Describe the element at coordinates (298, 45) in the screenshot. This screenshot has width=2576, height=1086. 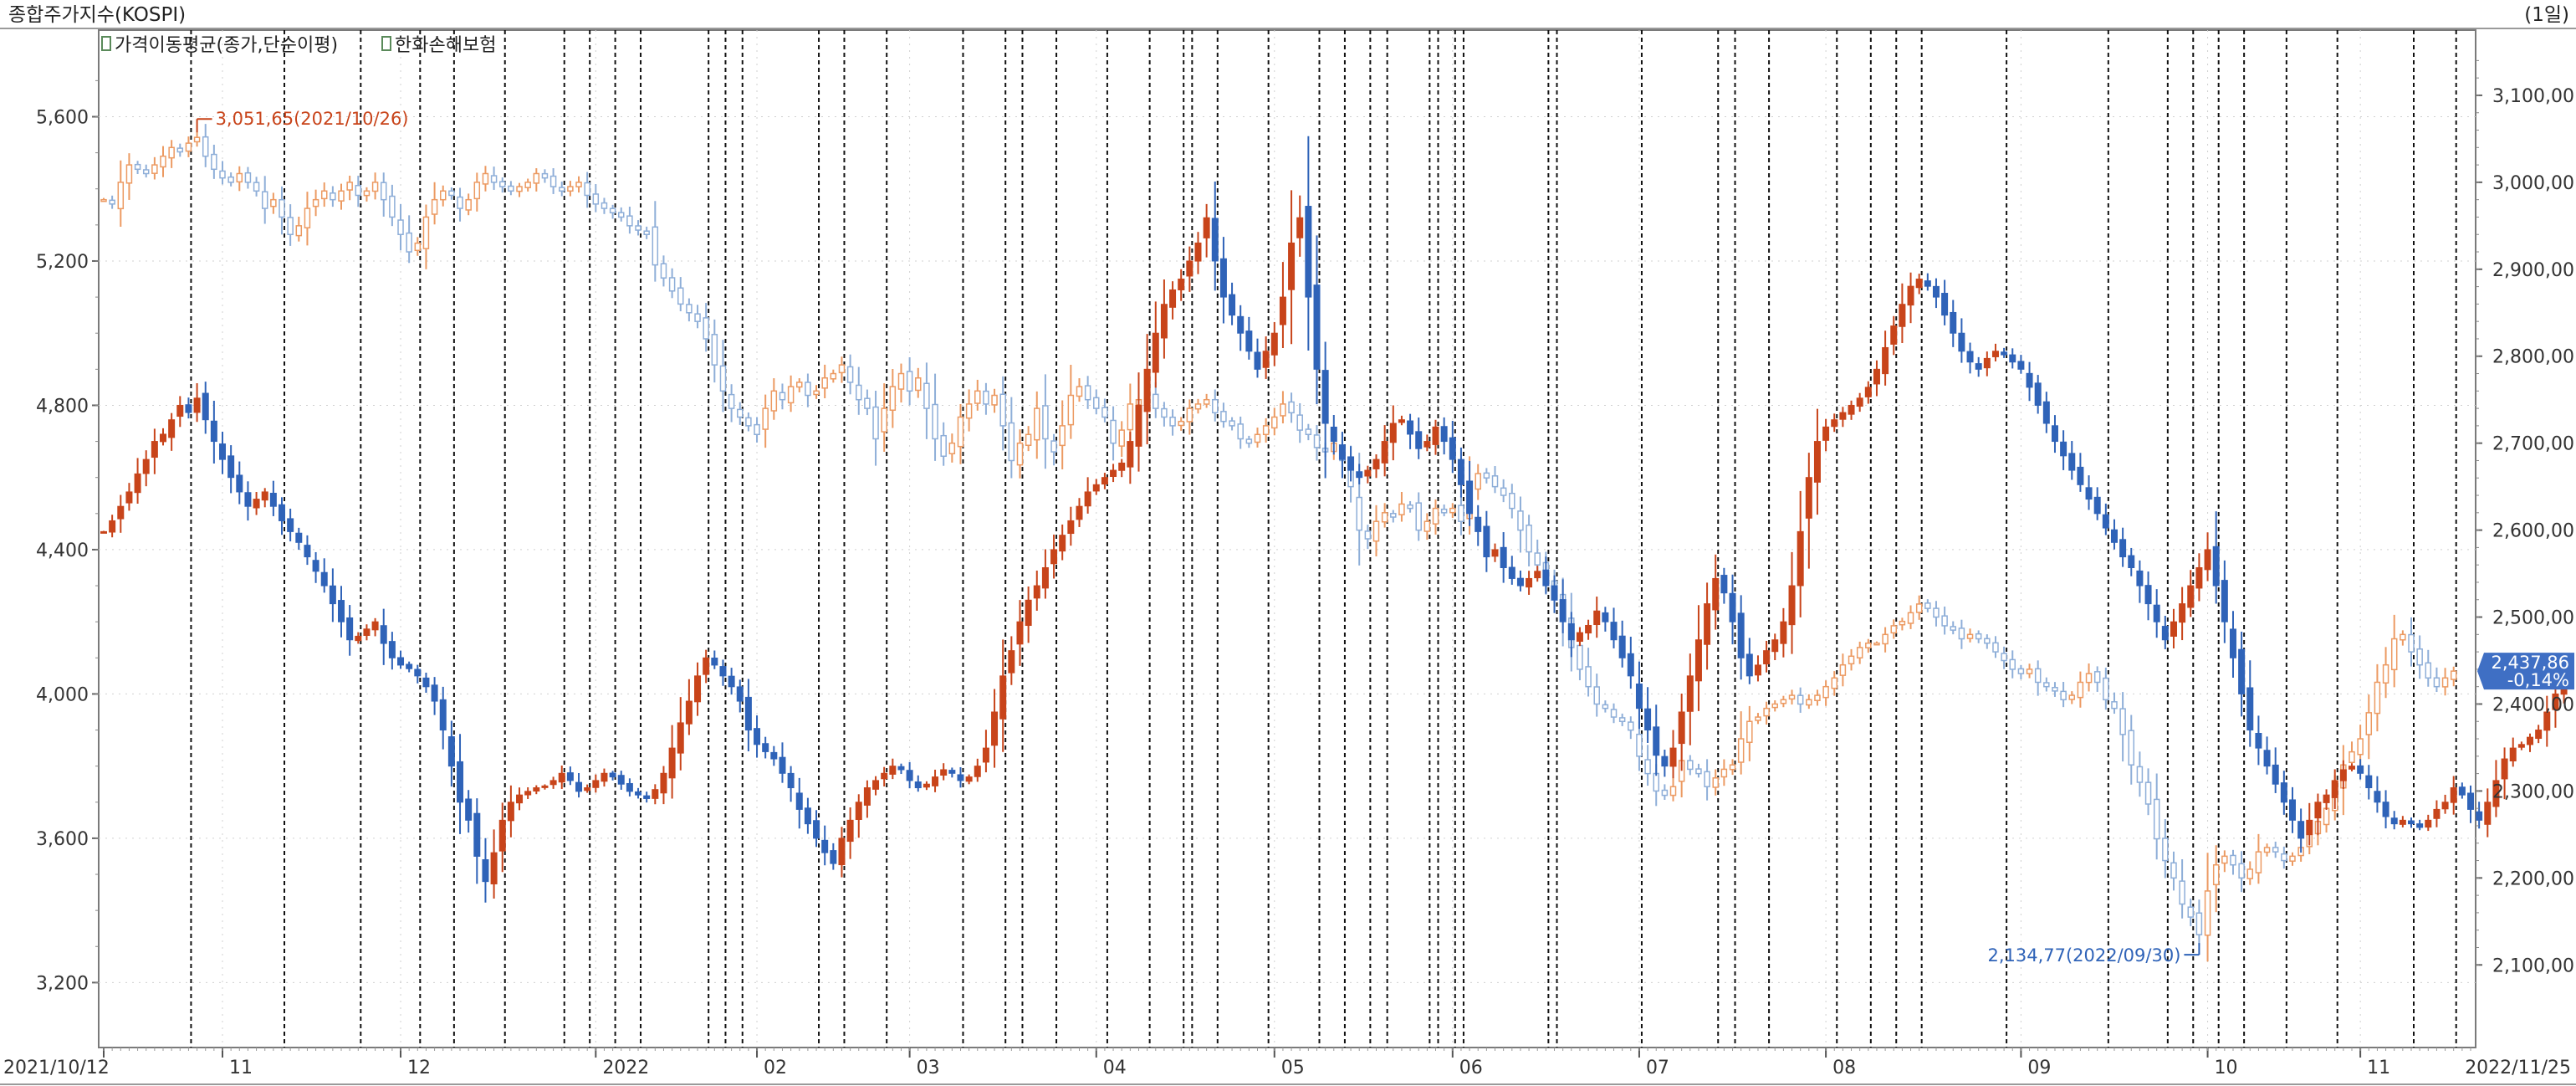
I see `legend: 가격이동평균(종가,단순이평) 한화손해보험` at that location.